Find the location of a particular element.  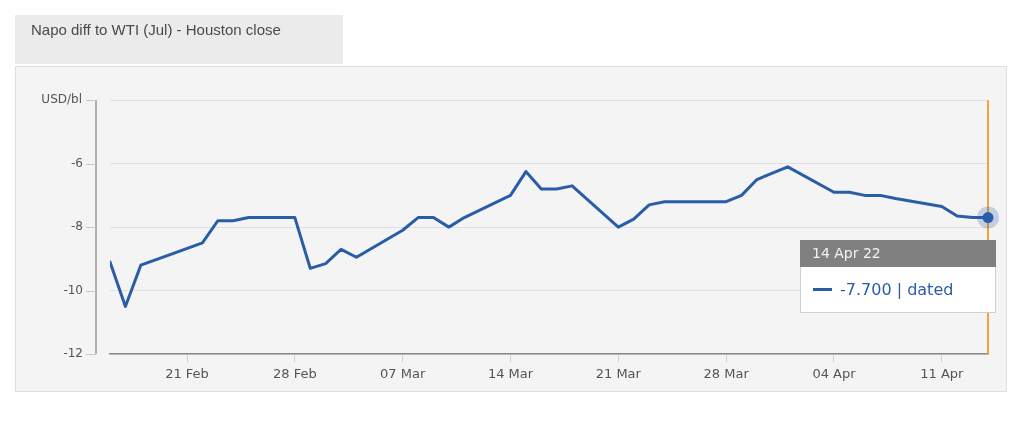

x-tick-label: 04 Apr is located at coordinates (834, 374).